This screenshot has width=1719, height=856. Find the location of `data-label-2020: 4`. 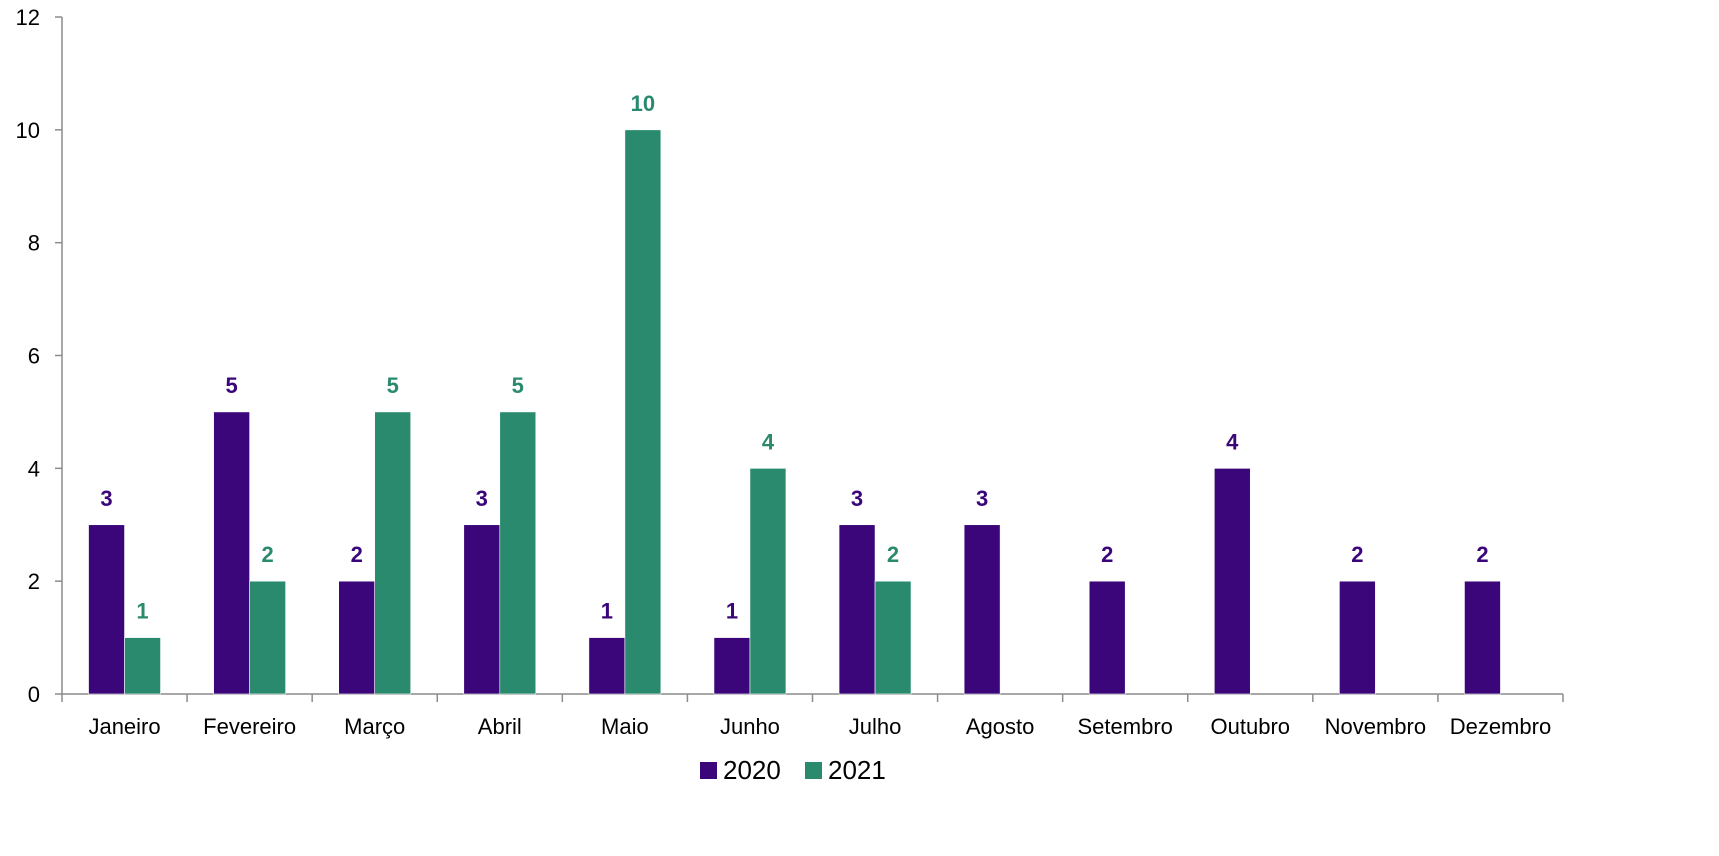

data-label-2020: 4 is located at coordinates (1232, 441).